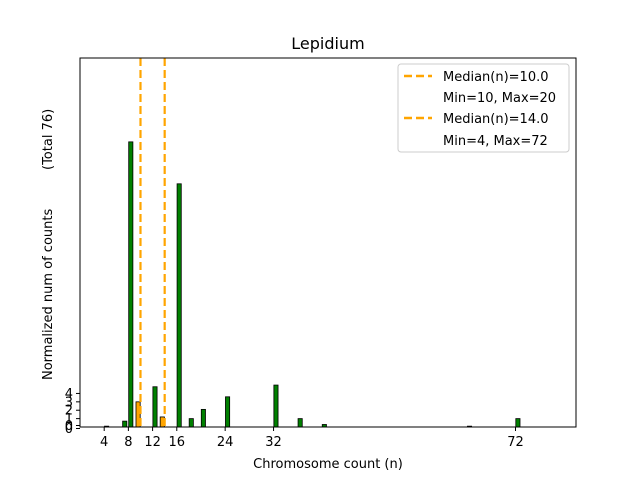 This screenshot has width=640, height=480. I want to click on y-axis-label: Normalized num of counts, so click(48, 294).